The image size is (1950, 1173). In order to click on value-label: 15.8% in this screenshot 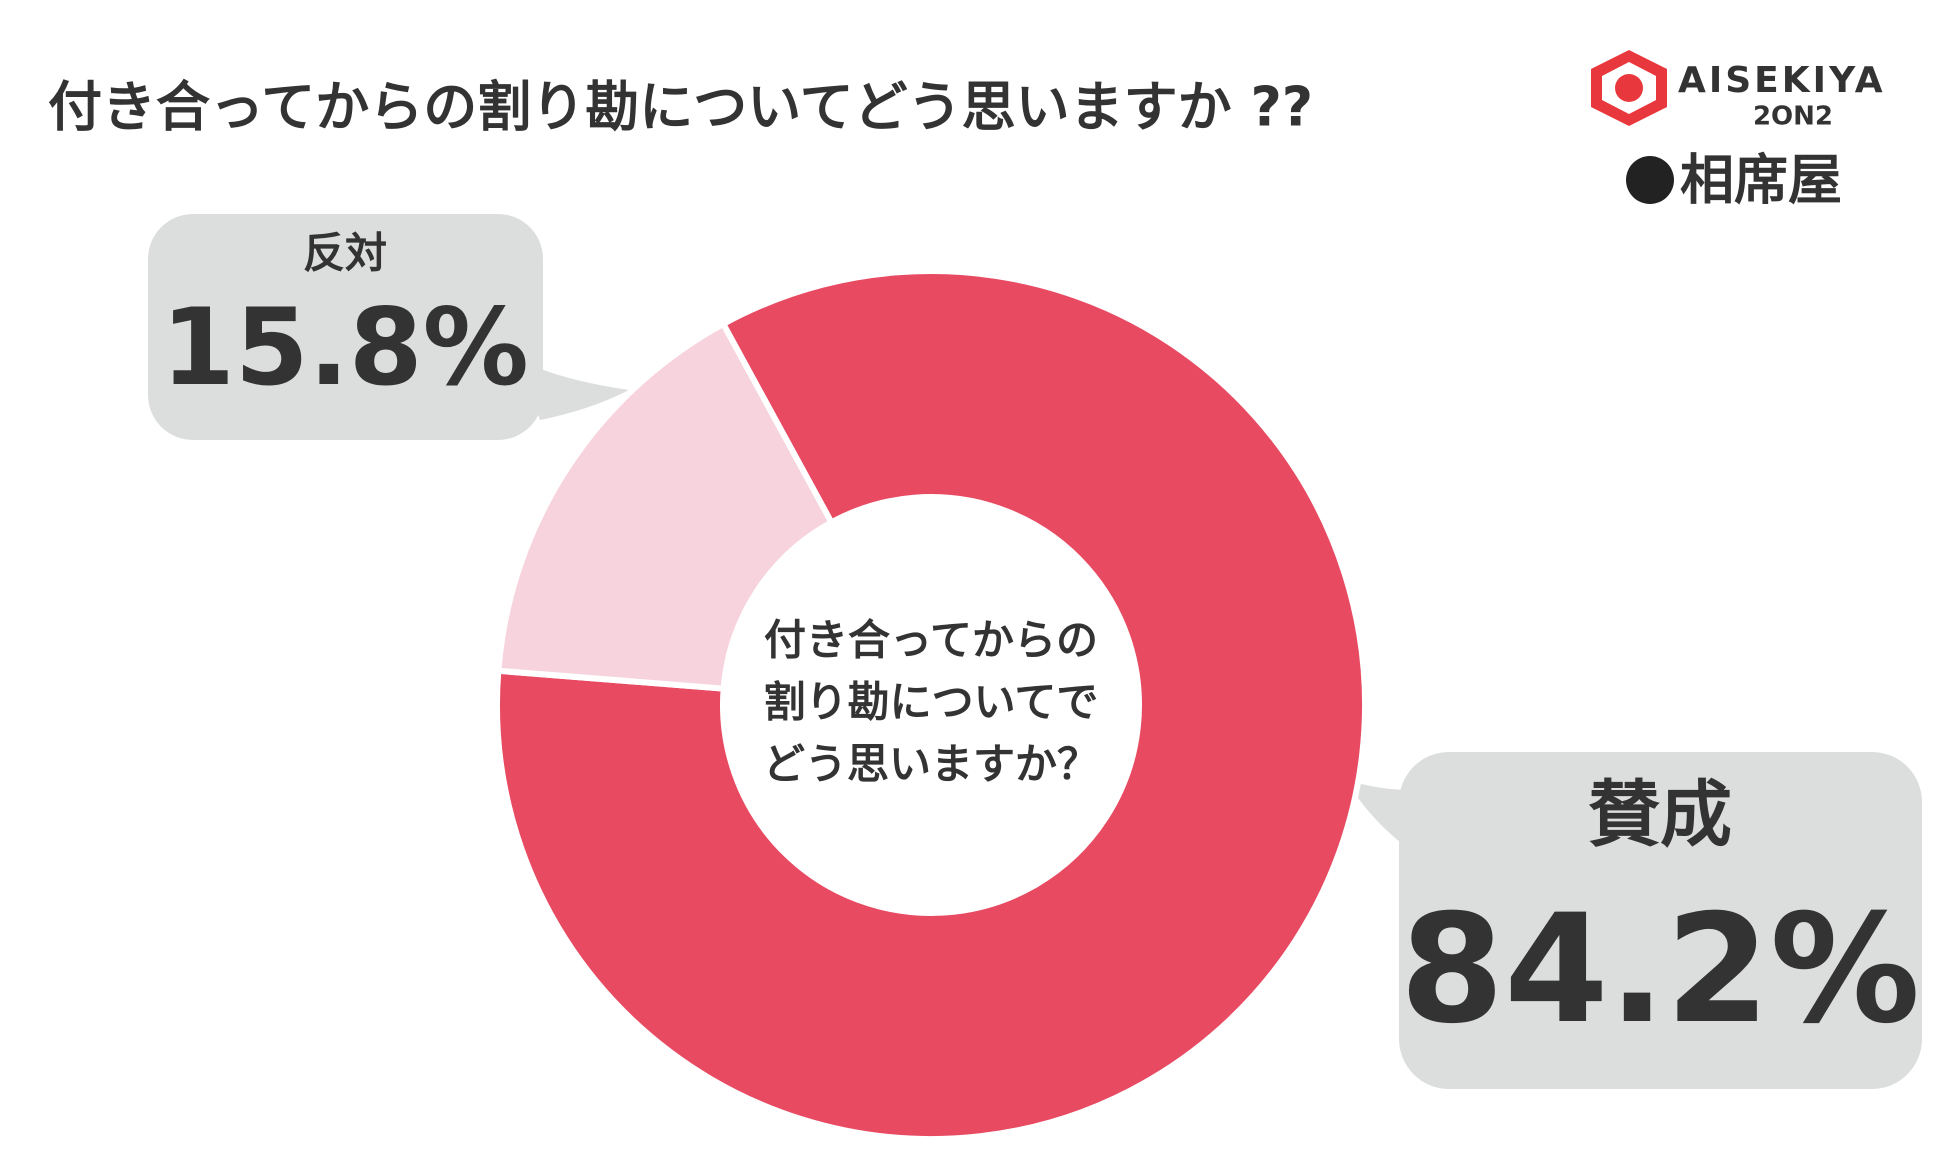, I will do `click(345, 347)`.